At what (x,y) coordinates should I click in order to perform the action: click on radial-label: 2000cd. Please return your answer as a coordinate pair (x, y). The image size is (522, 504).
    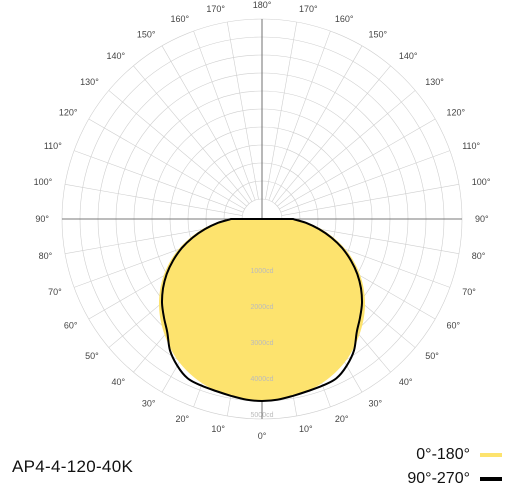
    Looking at the image, I should click on (262, 307).